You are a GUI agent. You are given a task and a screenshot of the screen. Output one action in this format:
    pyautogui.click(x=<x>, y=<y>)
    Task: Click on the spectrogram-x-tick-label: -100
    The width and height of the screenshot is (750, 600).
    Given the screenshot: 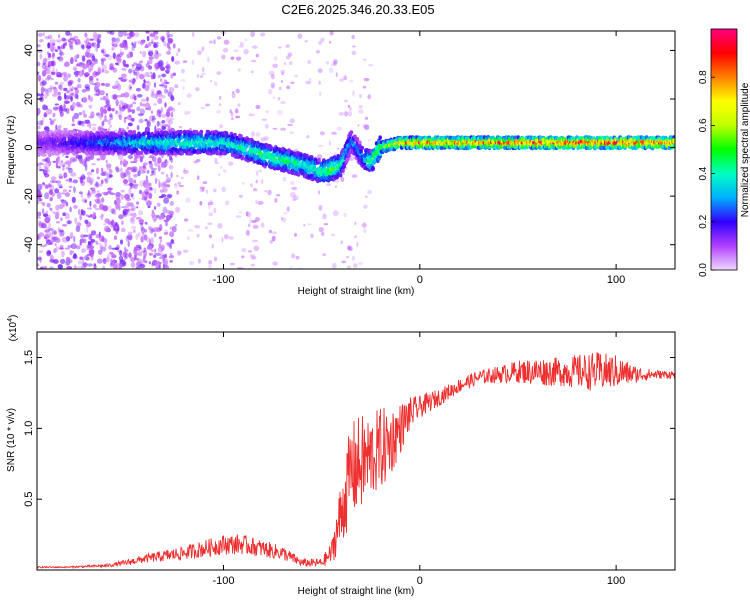 What is the action you would take?
    pyautogui.click(x=223, y=280)
    